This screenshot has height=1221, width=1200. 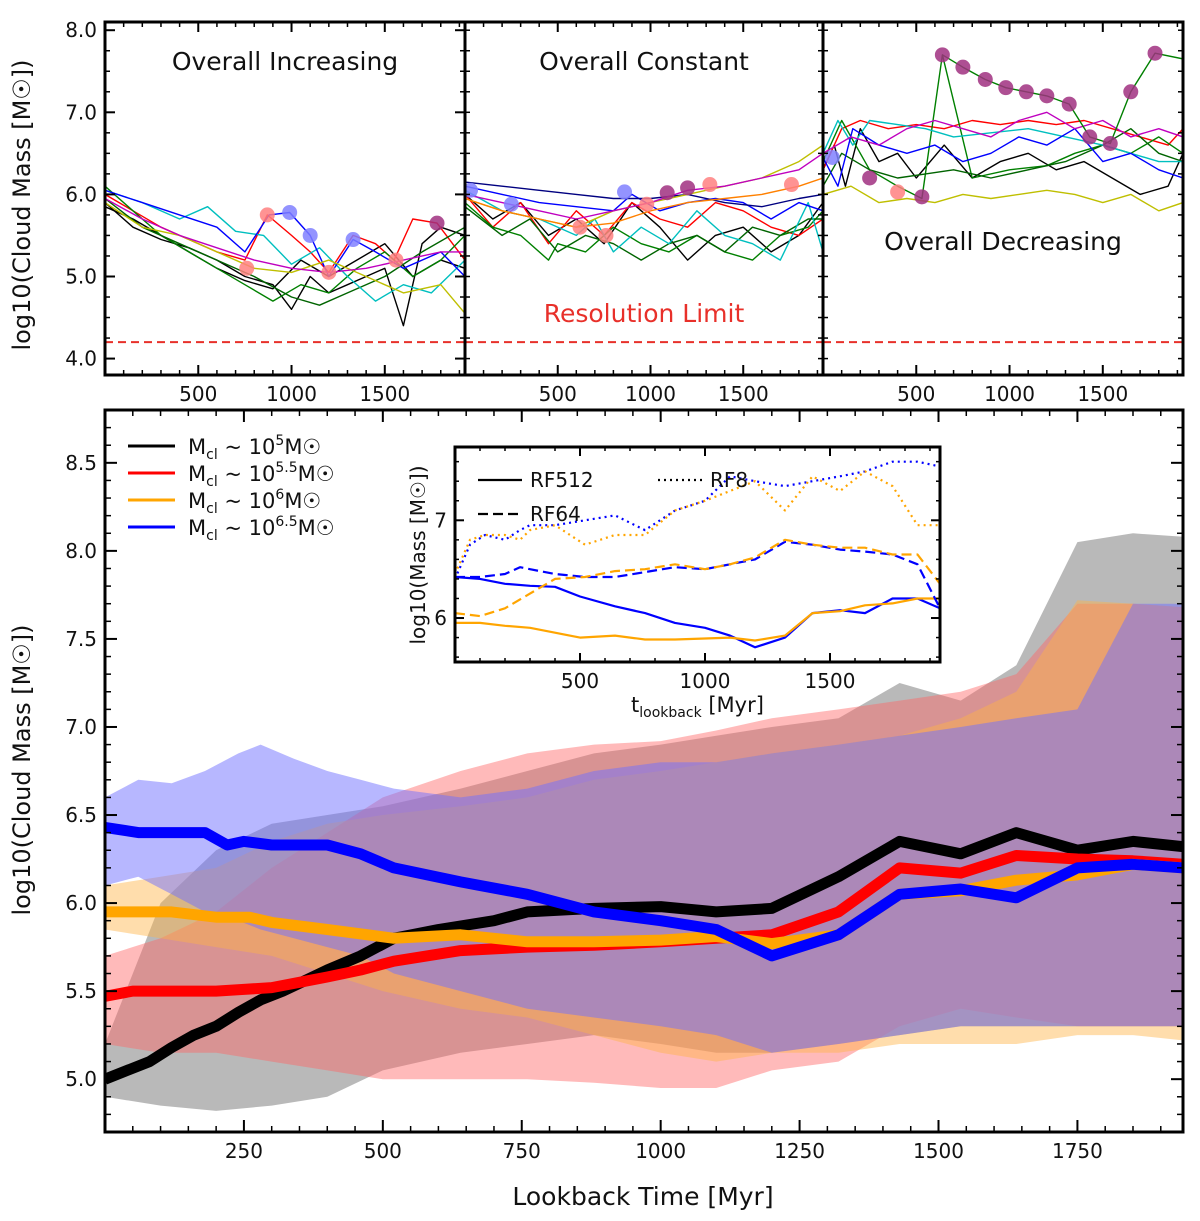 What do you see at coordinates (81, 359) in the screenshot?
I see `y-tick-label: 4.0` at bounding box center [81, 359].